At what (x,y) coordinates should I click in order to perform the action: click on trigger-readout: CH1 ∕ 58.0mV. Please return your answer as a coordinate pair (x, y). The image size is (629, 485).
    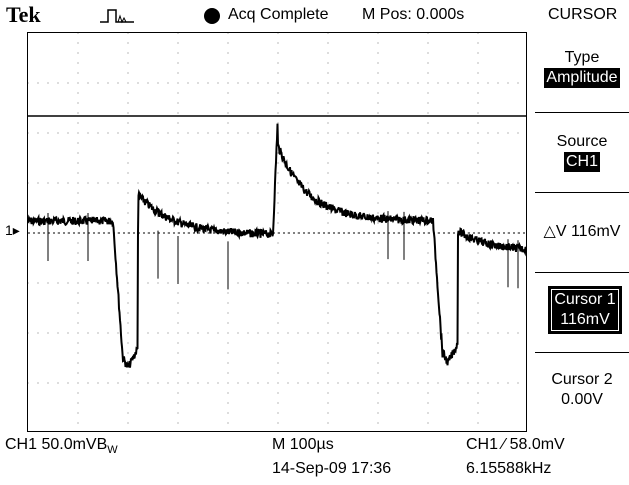
    Looking at the image, I should click on (515, 444).